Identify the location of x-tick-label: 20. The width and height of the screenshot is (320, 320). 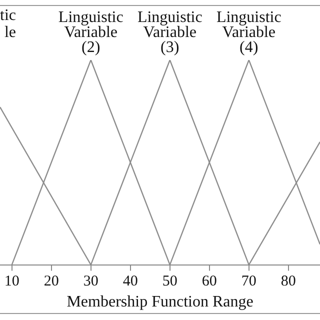
(51, 282).